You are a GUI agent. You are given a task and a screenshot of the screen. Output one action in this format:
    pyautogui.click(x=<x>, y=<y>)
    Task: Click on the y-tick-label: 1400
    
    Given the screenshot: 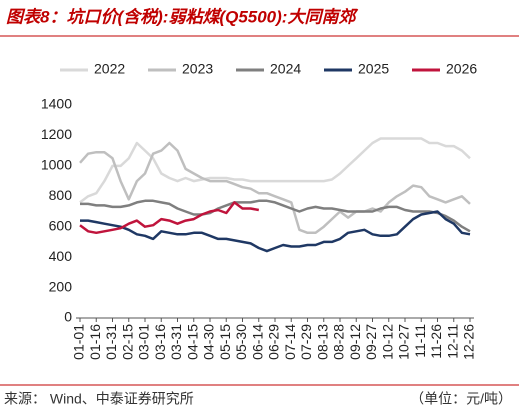 What is the action you would take?
    pyautogui.click(x=56, y=104)
    